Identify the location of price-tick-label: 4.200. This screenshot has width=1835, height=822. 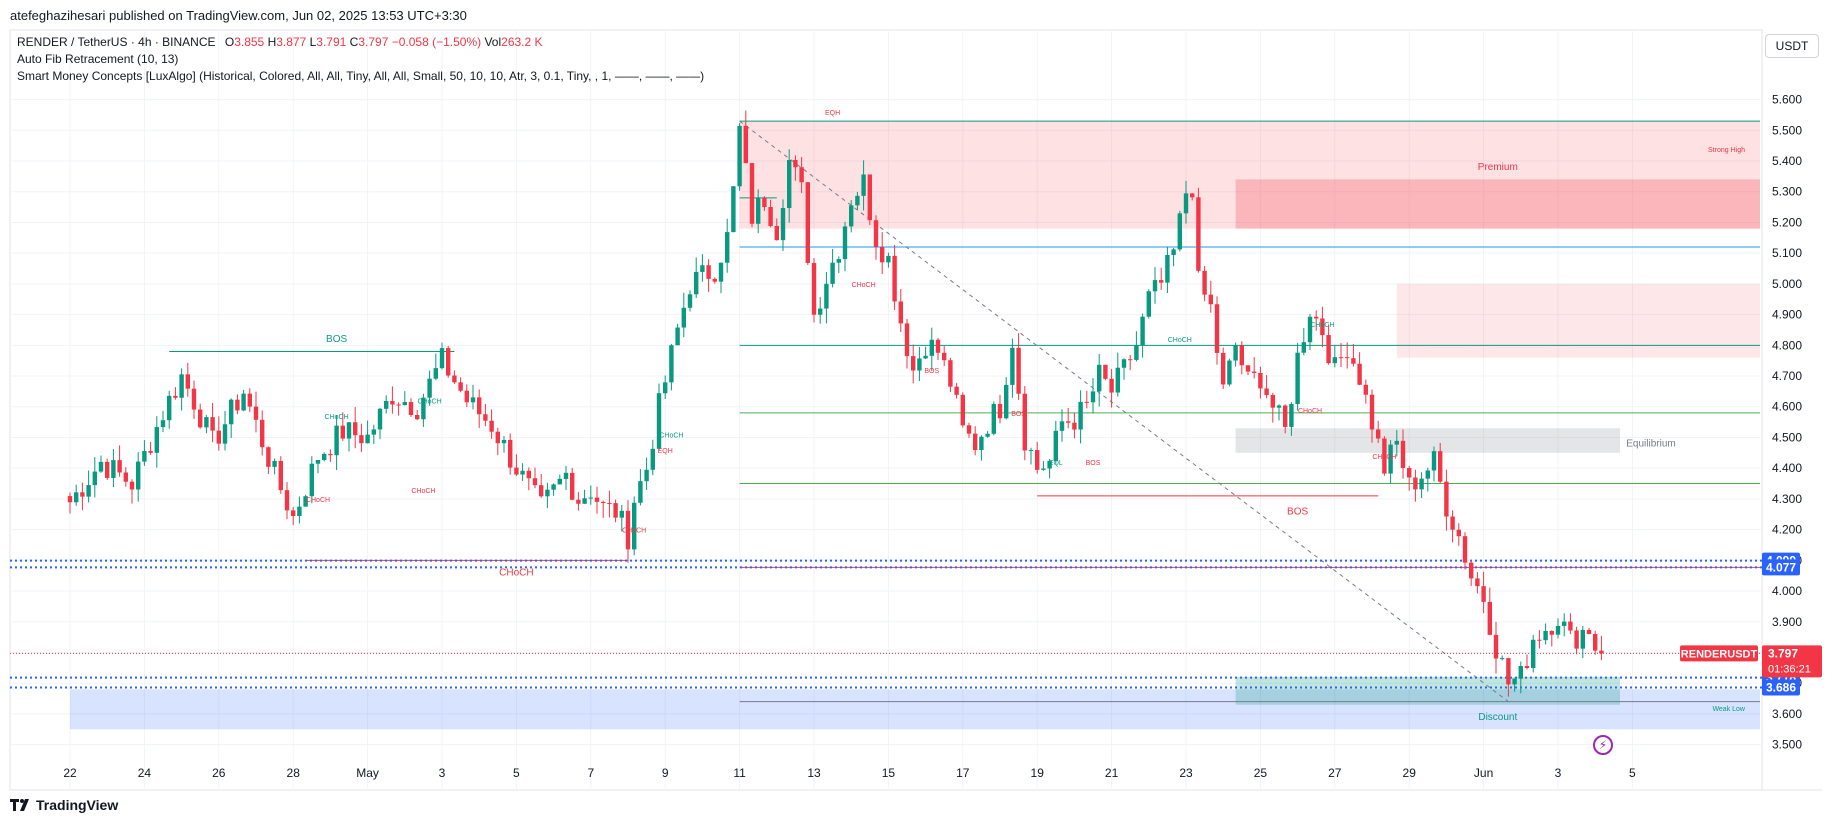
(1787, 530).